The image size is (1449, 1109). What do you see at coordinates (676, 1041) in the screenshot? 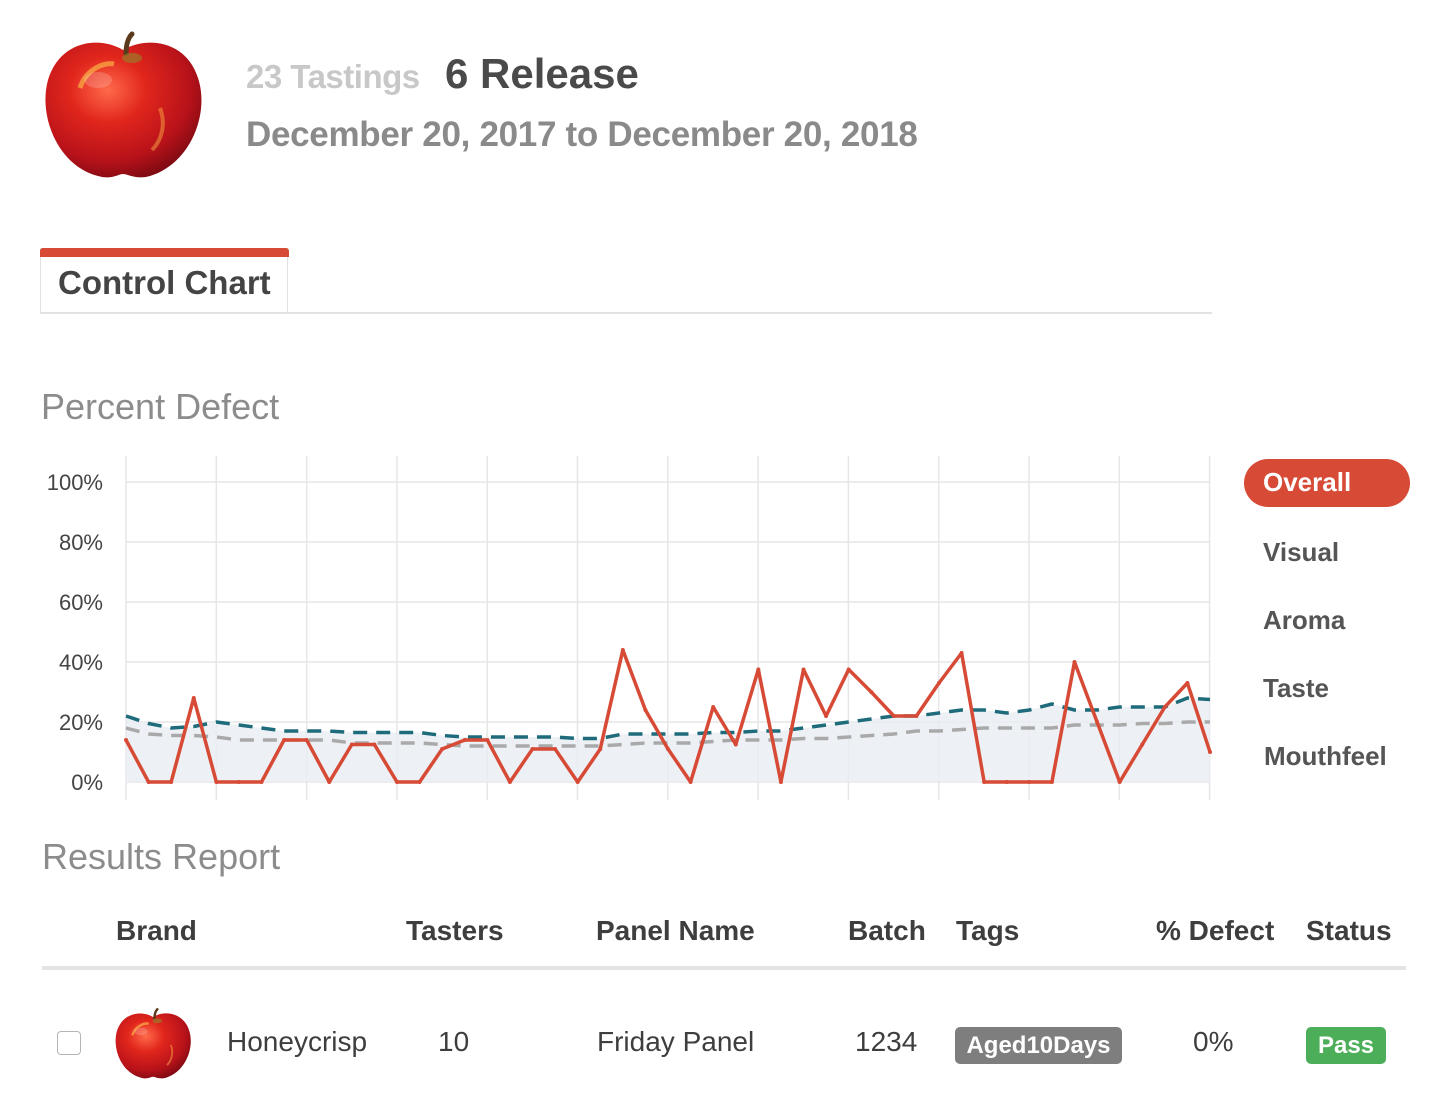
I see `cell-panel-name: Friday Panel` at bounding box center [676, 1041].